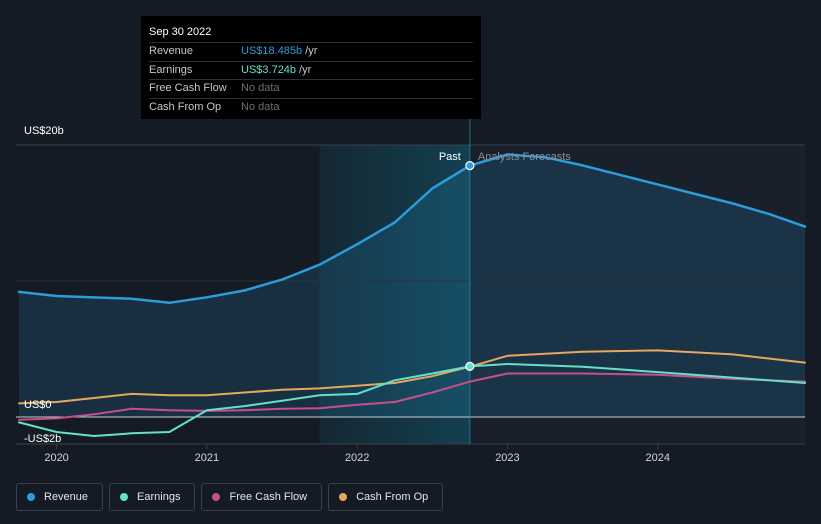  I want to click on tooltip-label: Cash From Op, so click(185, 106).